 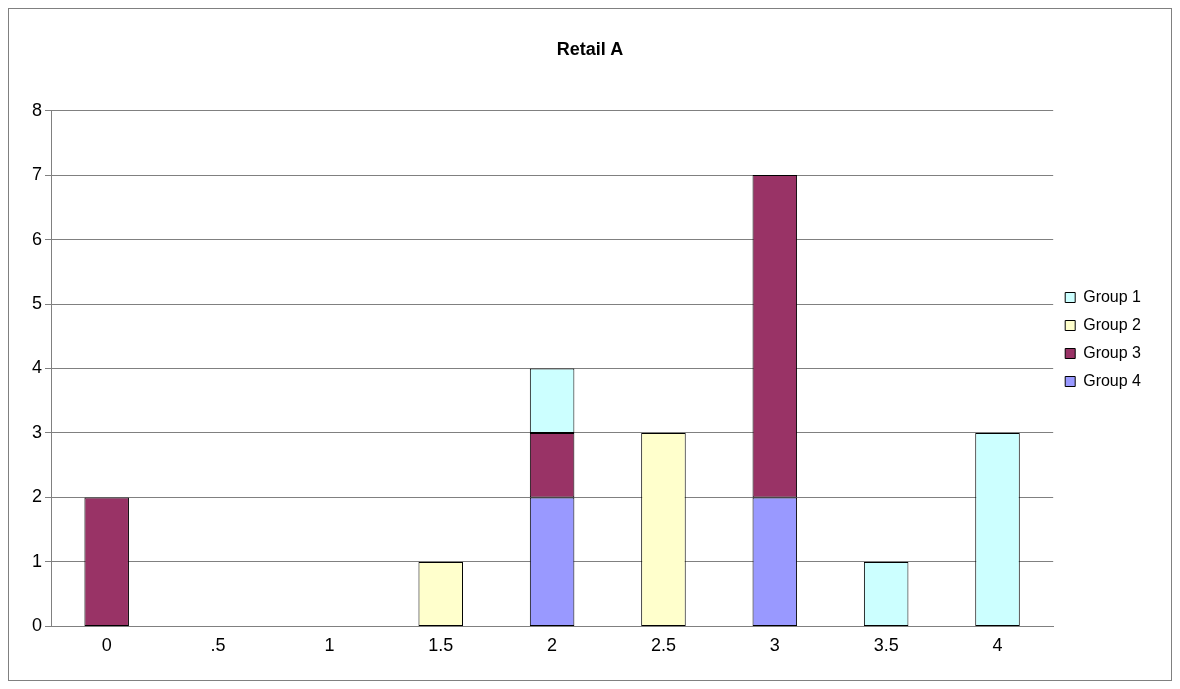 What do you see at coordinates (663, 645) in the screenshot?
I see `x-tick-label: 2.5` at bounding box center [663, 645].